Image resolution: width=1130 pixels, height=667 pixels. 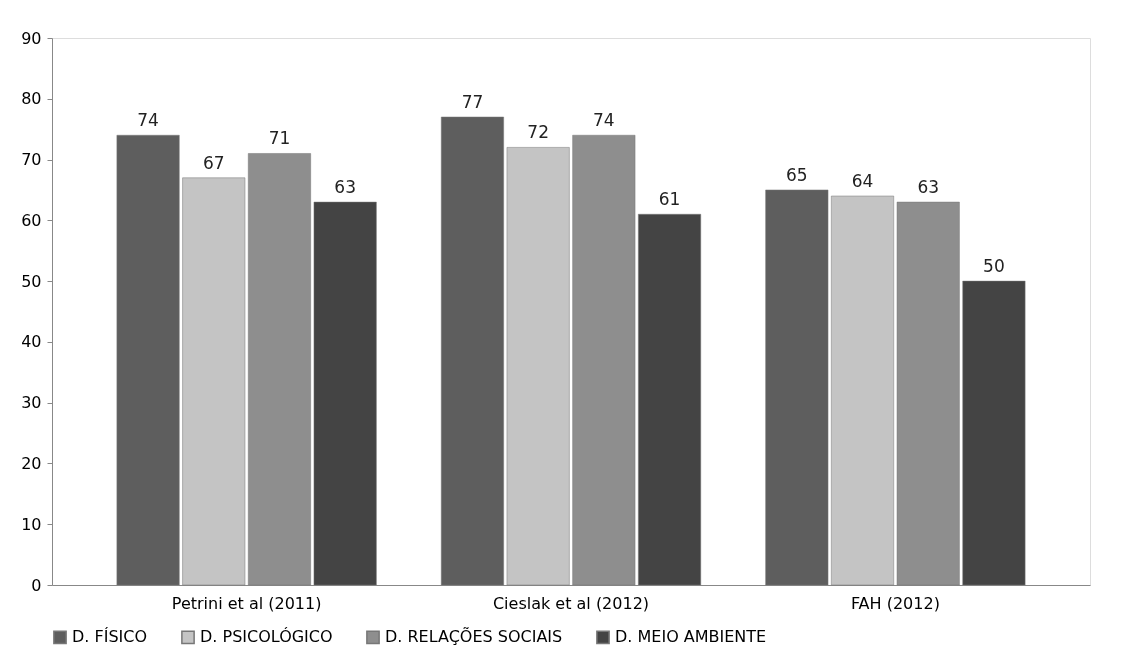 I want to click on y-tick-label: 30, so click(x=31, y=403).